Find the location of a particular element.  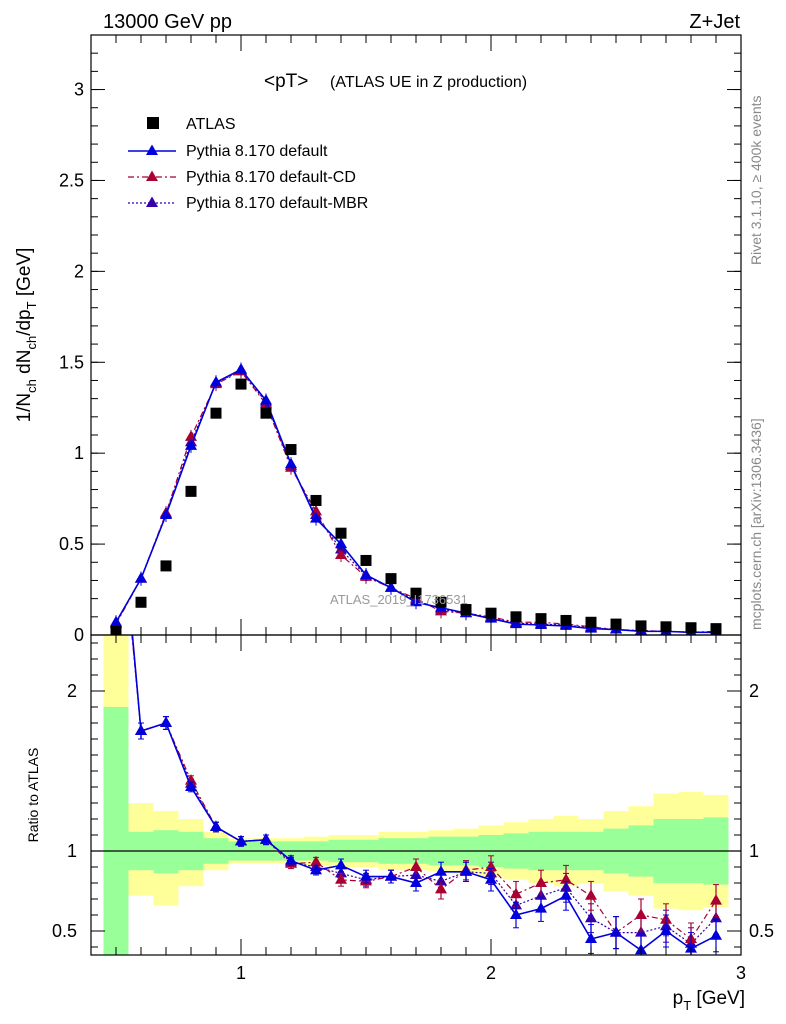

ratio-ytick-label-left: 2 is located at coordinates (72, 691).